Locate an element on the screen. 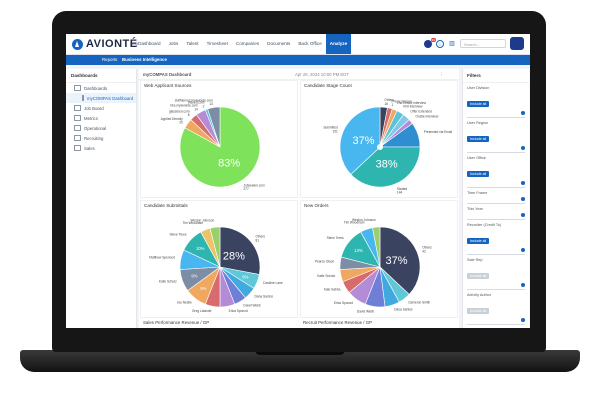 The image size is (600, 407). nav-item-timesheet: Timesheet is located at coordinates (217, 43).